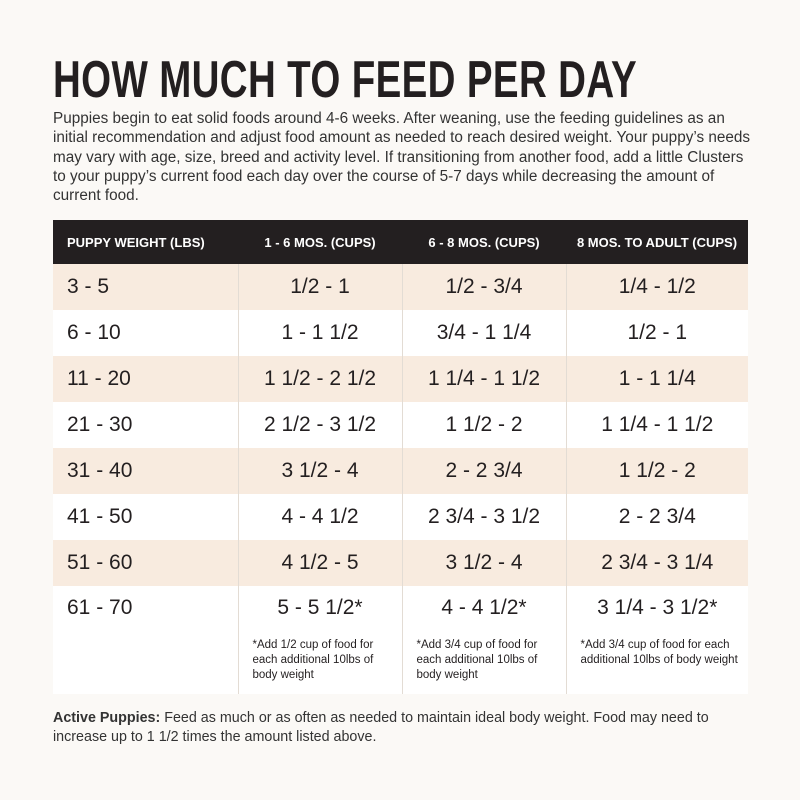  I want to click on cell-value: 1/4 - 1/2, so click(657, 286).